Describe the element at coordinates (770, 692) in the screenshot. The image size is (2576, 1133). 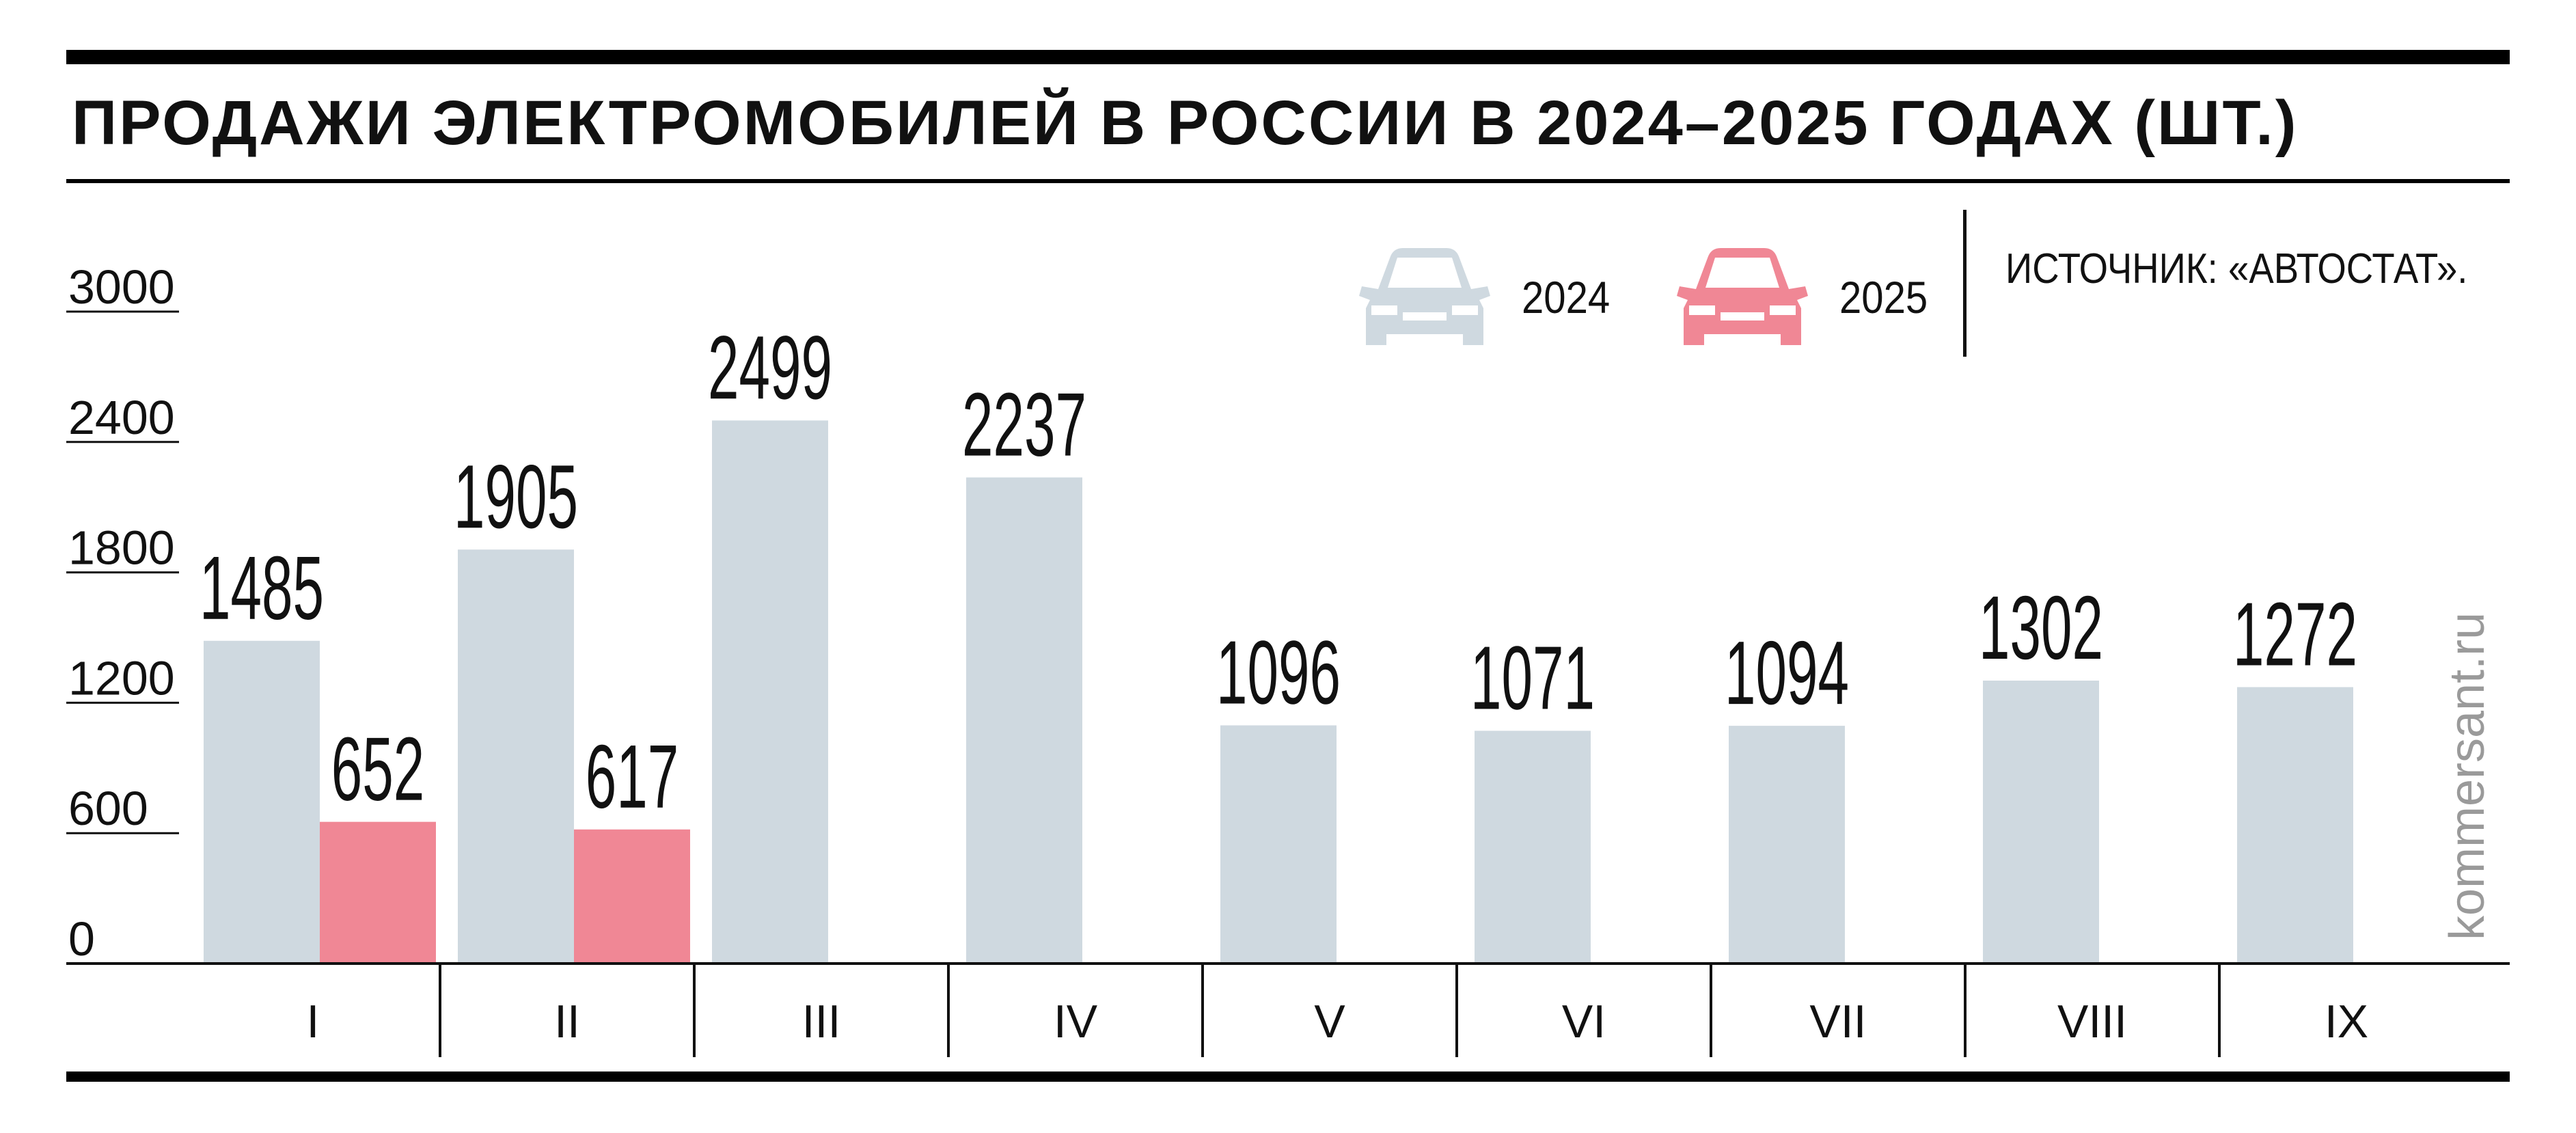
I see `bar-2024-III` at that location.